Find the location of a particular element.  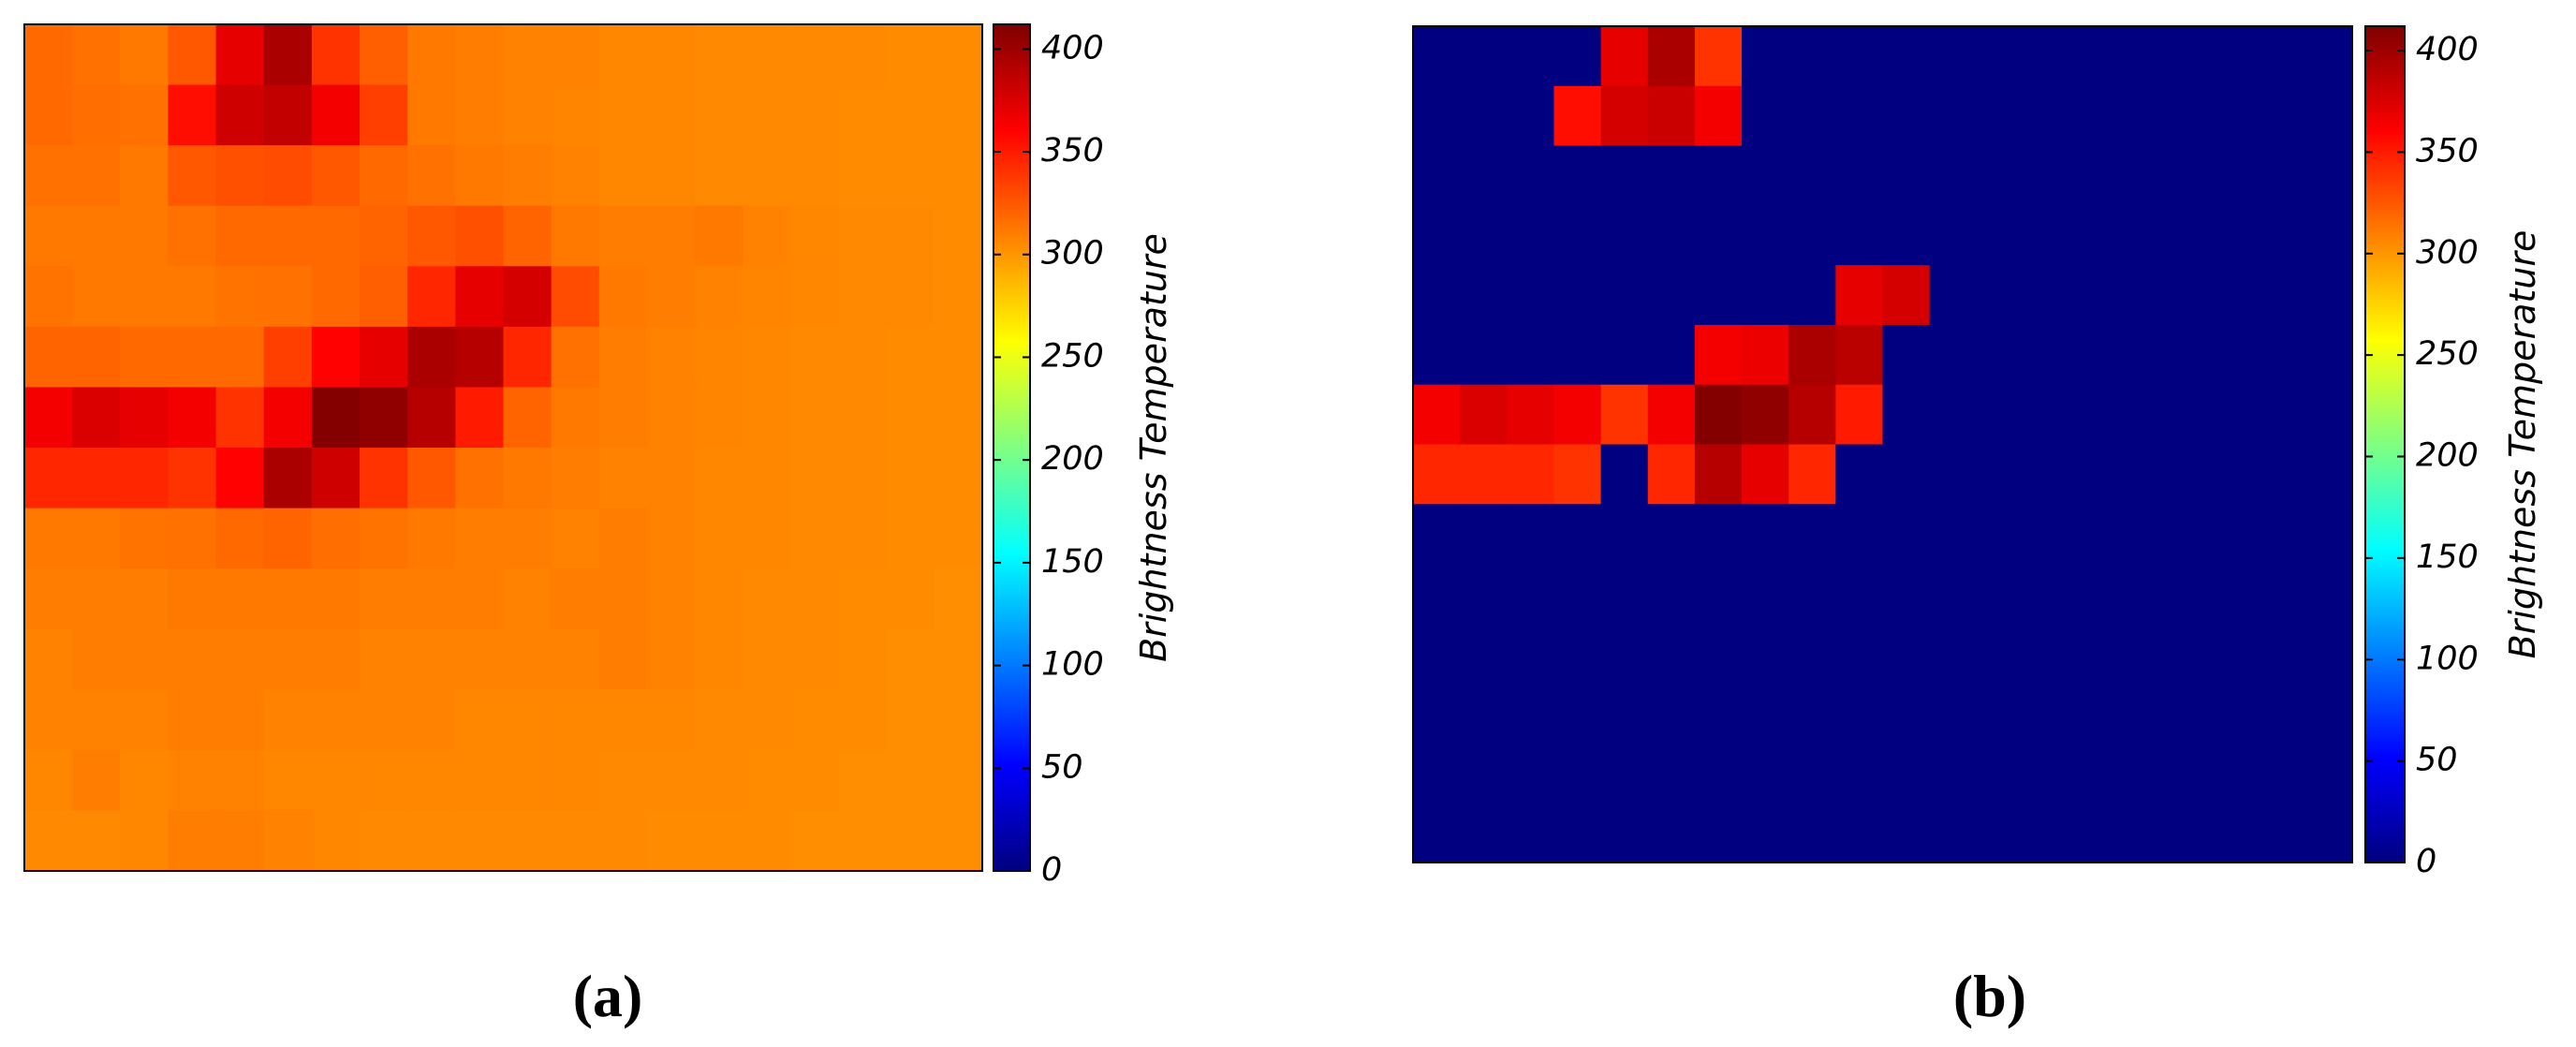

colorbar-tick-label: 300 is located at coordinates (2447, 253).